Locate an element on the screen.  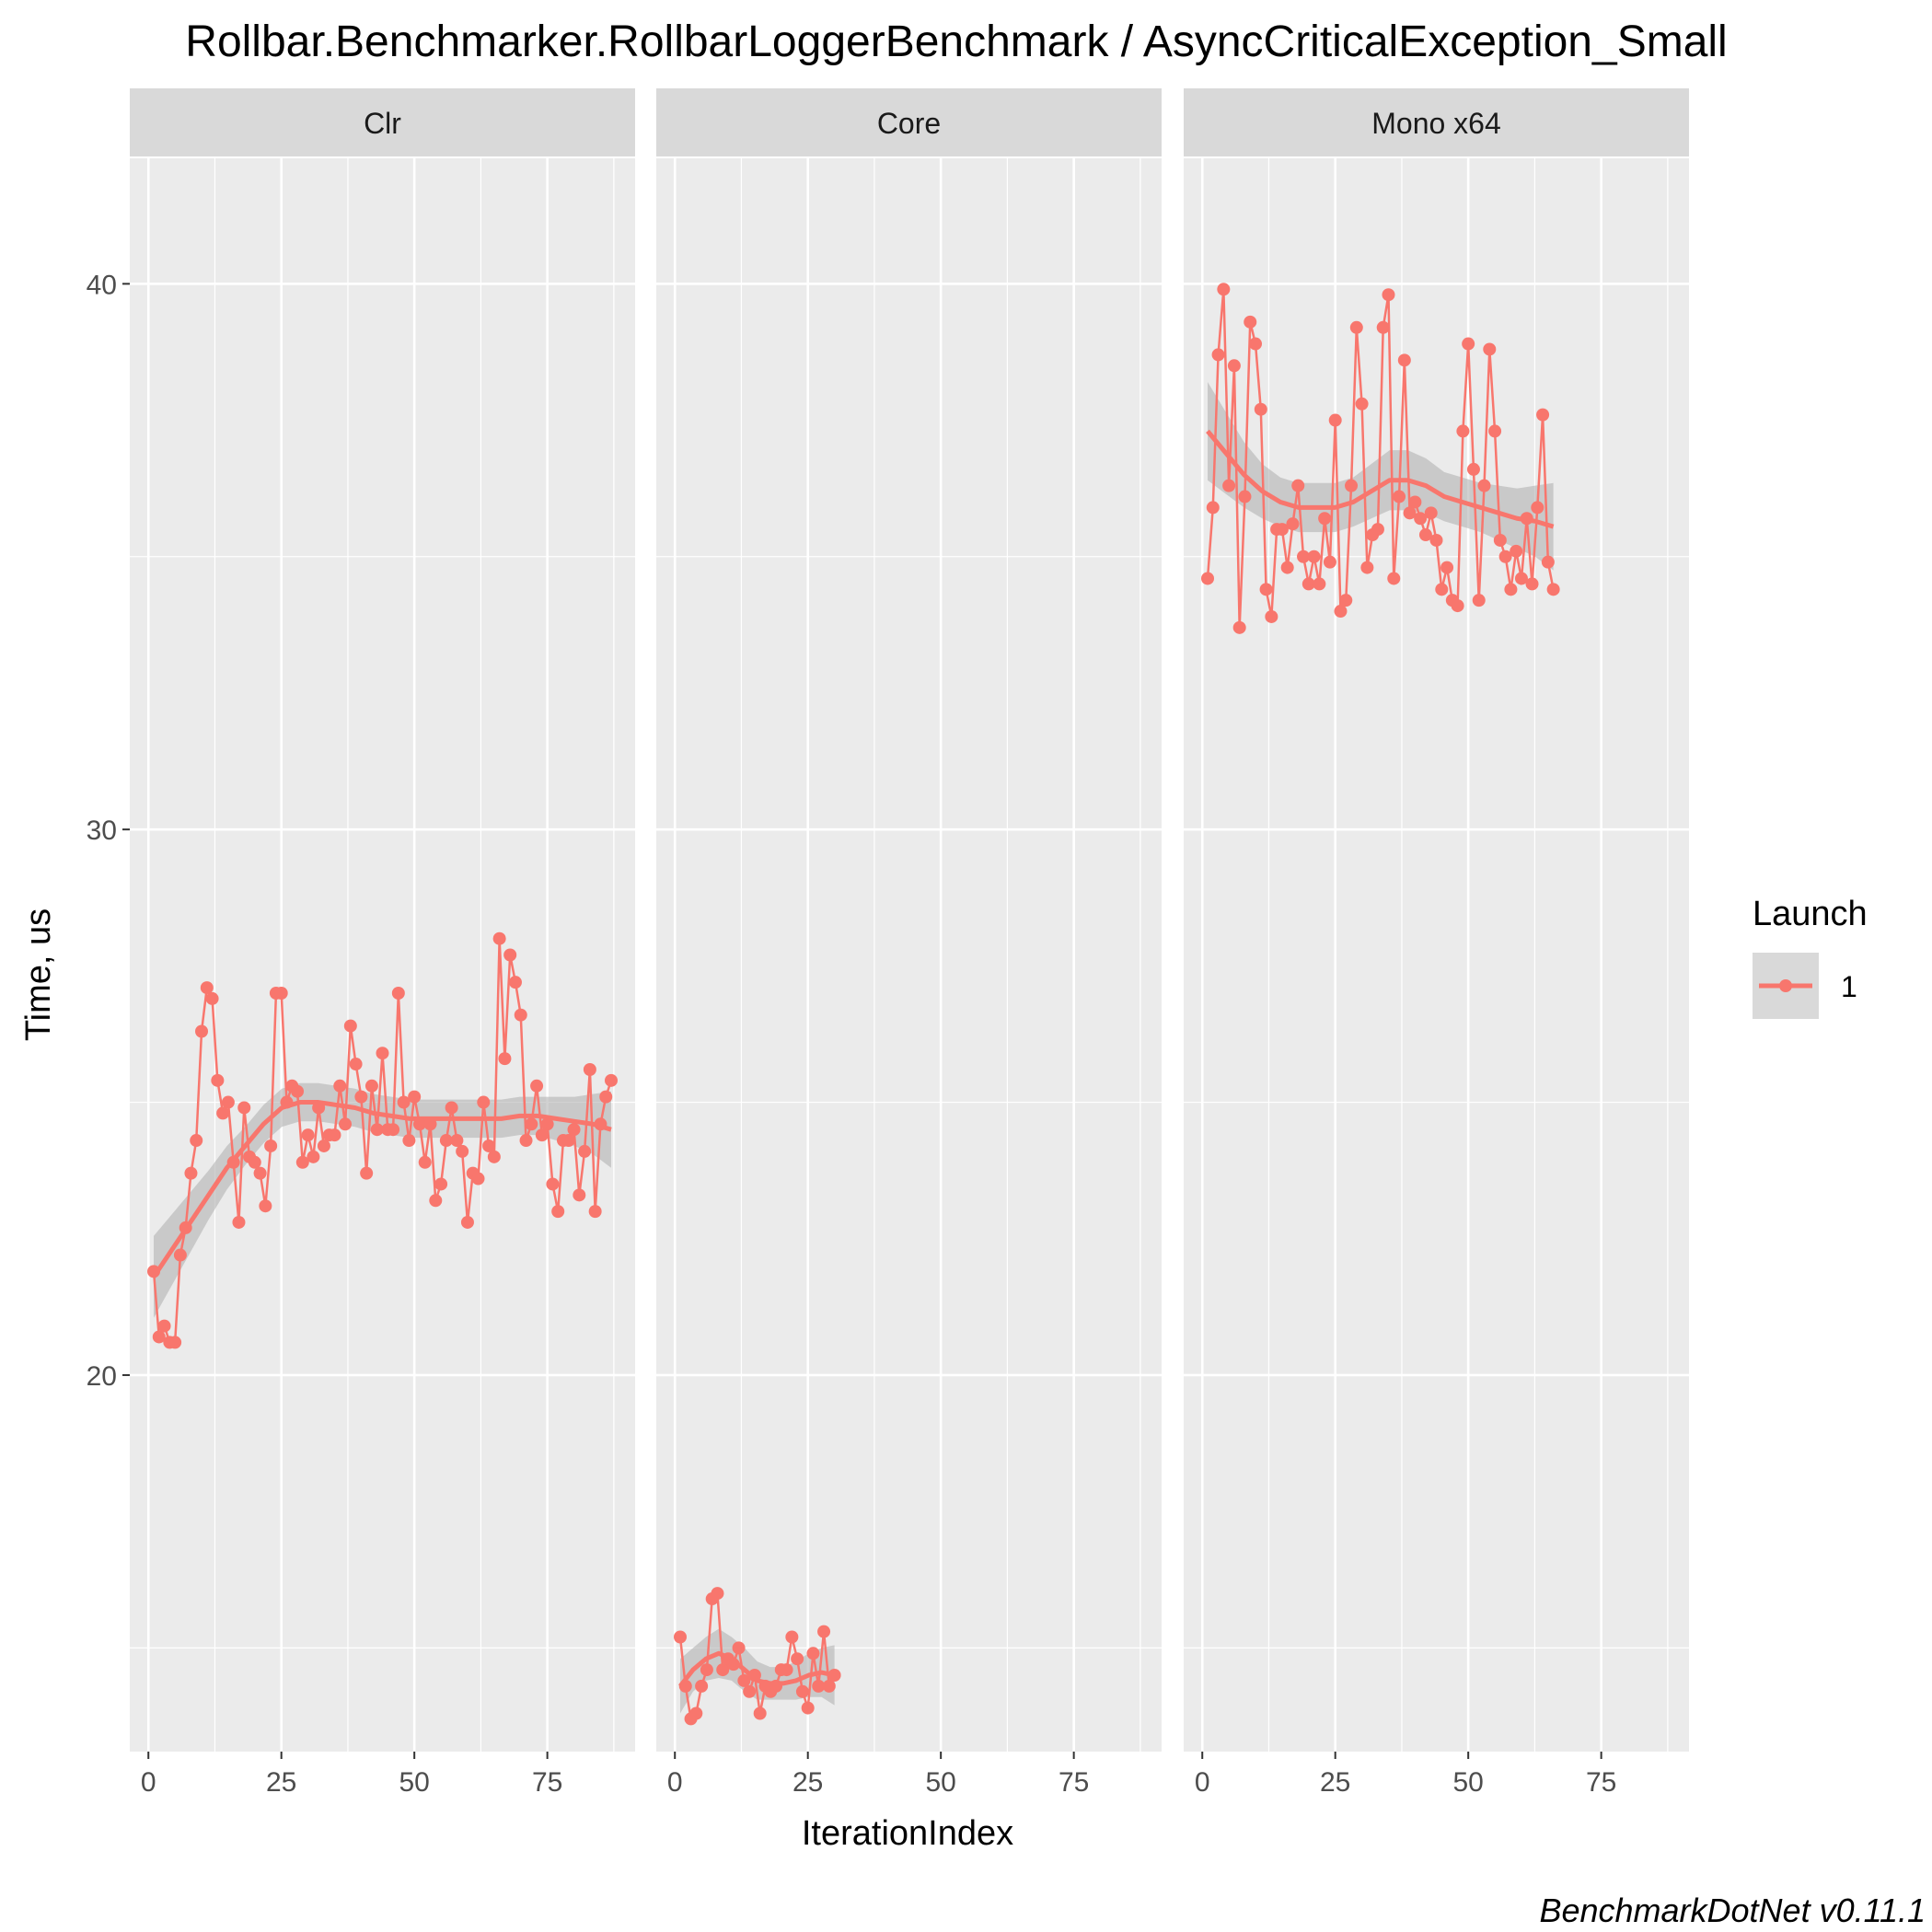
y-tick-label: 30 is located at coordinates (102, 831).